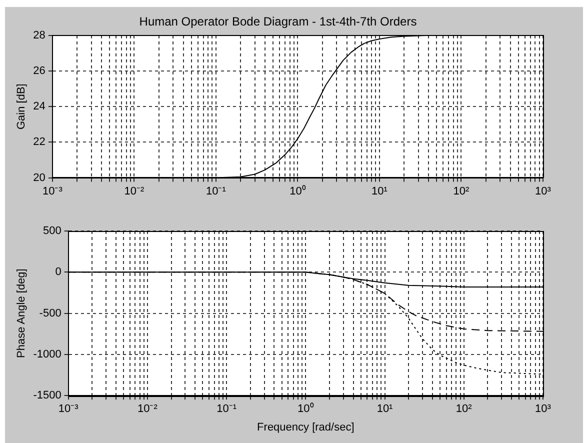 This screenshot has width=588, height=443. I want to click on y-tick-label: 0, so click(58, 272).